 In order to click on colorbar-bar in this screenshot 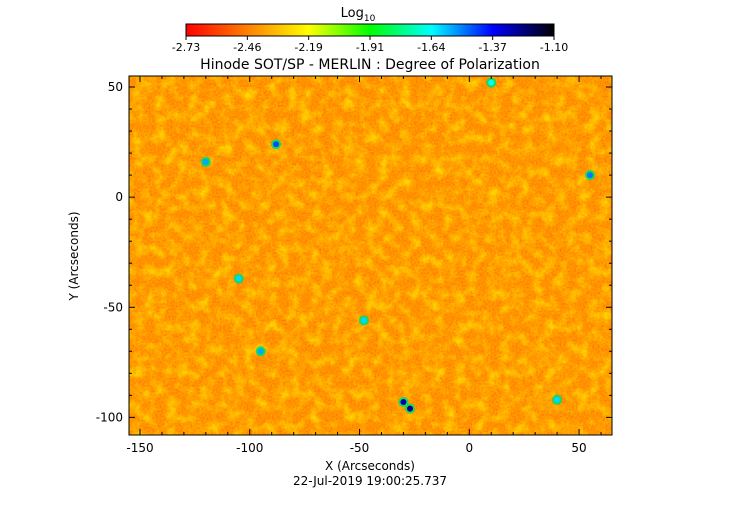, I will do `click(370, 30)`.